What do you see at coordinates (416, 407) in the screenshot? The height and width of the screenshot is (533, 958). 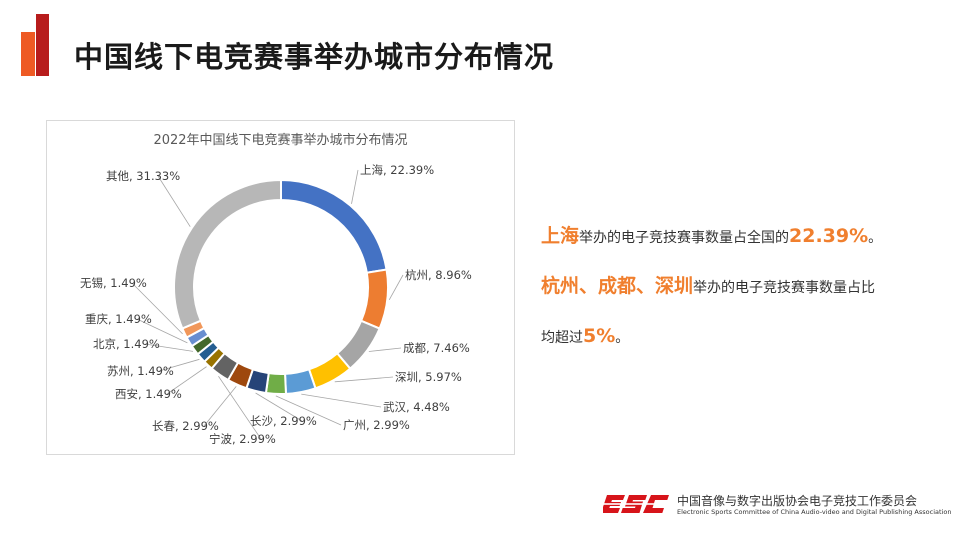 I see `slice-label-4: 武汉, 4.48%` at bounding box center [416, 407].